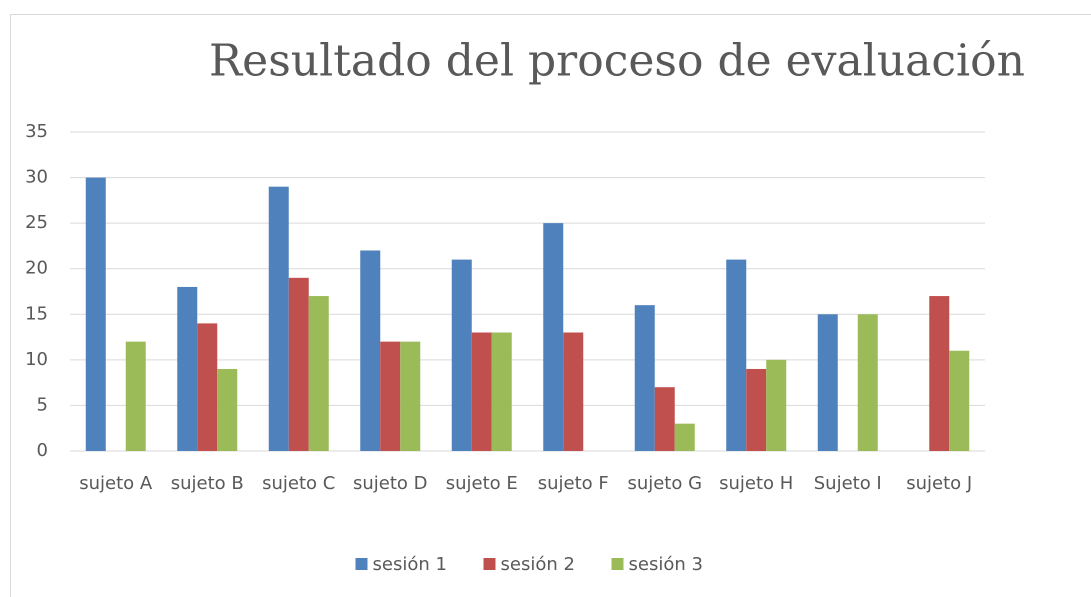 This screenshot has width=1091, height=597. Describe the element at coordinates (939, 483) in the screenshot. I see `x-tick-label: sujeto J` at that location.